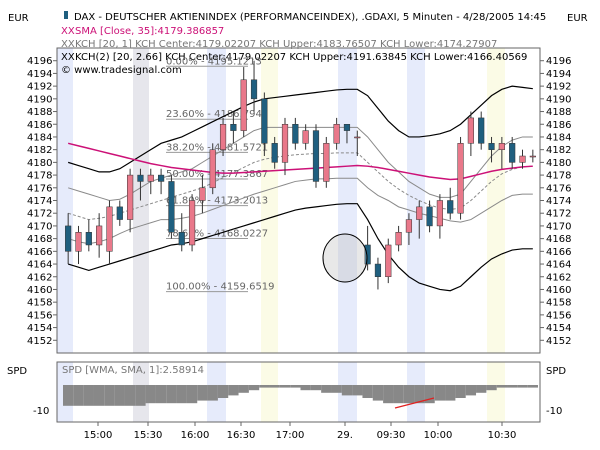 The height and width of the screenshot is (450, 600). I want to click on x-tick-label: 17:00, so click(290, 435).